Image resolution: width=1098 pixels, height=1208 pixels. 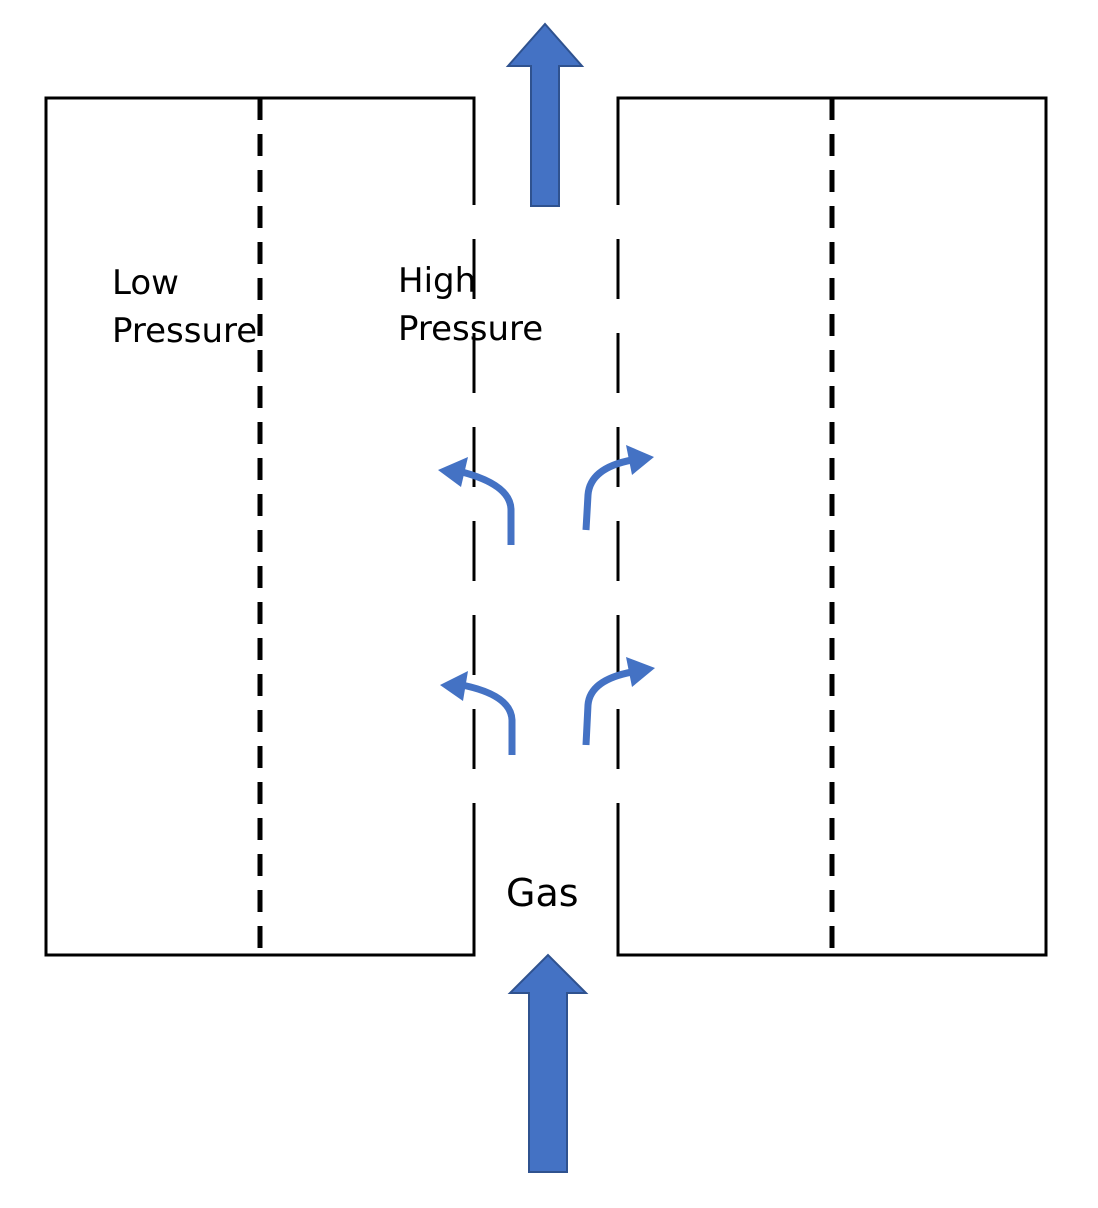 I want to click on curved-arrow-lower-right-shaft, so click(x=607, y=707).